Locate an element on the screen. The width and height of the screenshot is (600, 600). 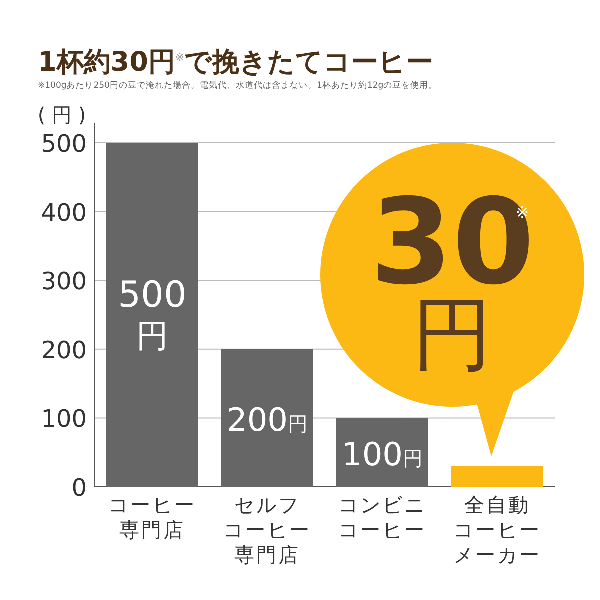
x-tick-label: セルフコーヒー専門店 is located at coordinates (268, 530).